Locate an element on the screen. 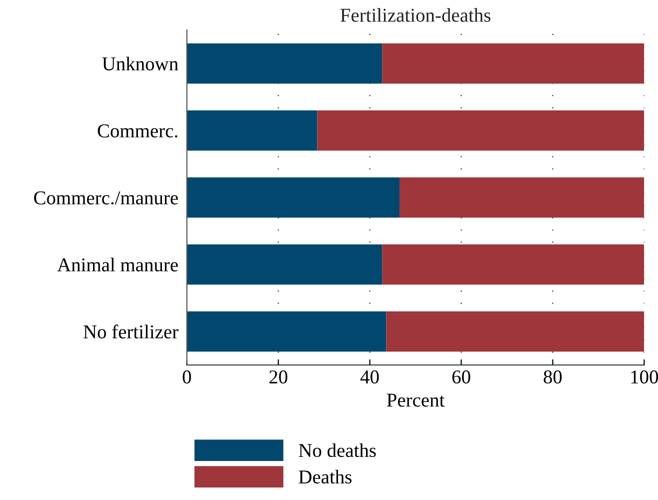 Image resolution: width=658 pixels, height=500 pixels. x-tick-label: 40 is located at coordinates (369, 377).